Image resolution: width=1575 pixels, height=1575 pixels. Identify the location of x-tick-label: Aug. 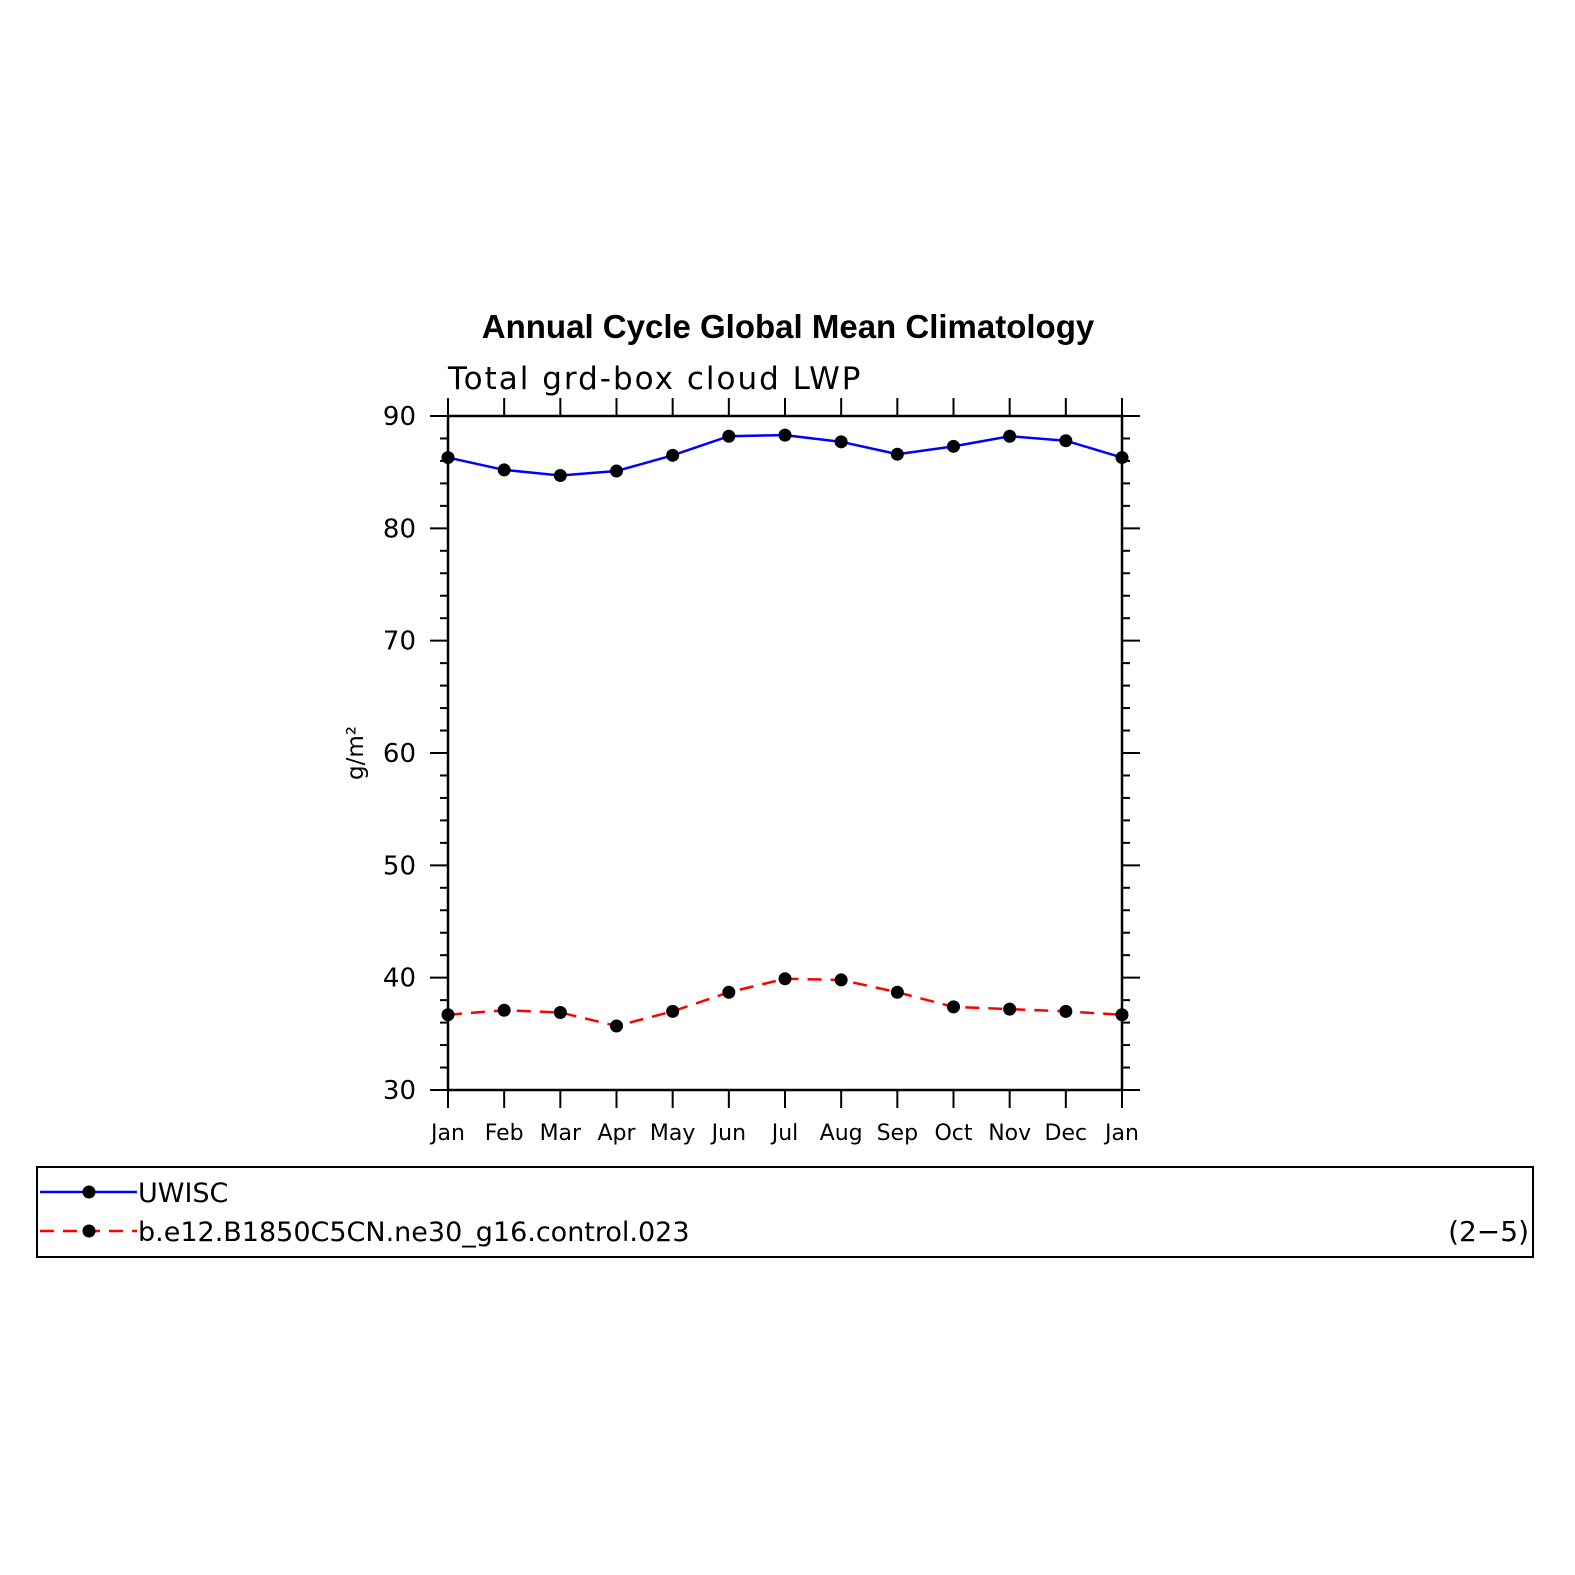
(841, 1133).